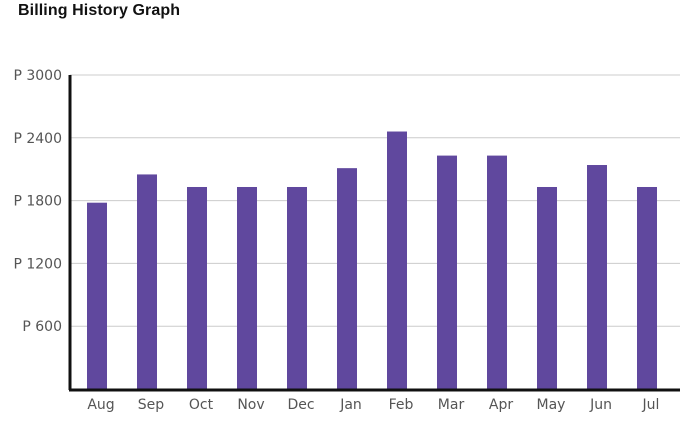  What do you see at coordinates (451, 405) in the screenshot?
I see `x-tick-label: Mar` at bounding box center [451, 405].